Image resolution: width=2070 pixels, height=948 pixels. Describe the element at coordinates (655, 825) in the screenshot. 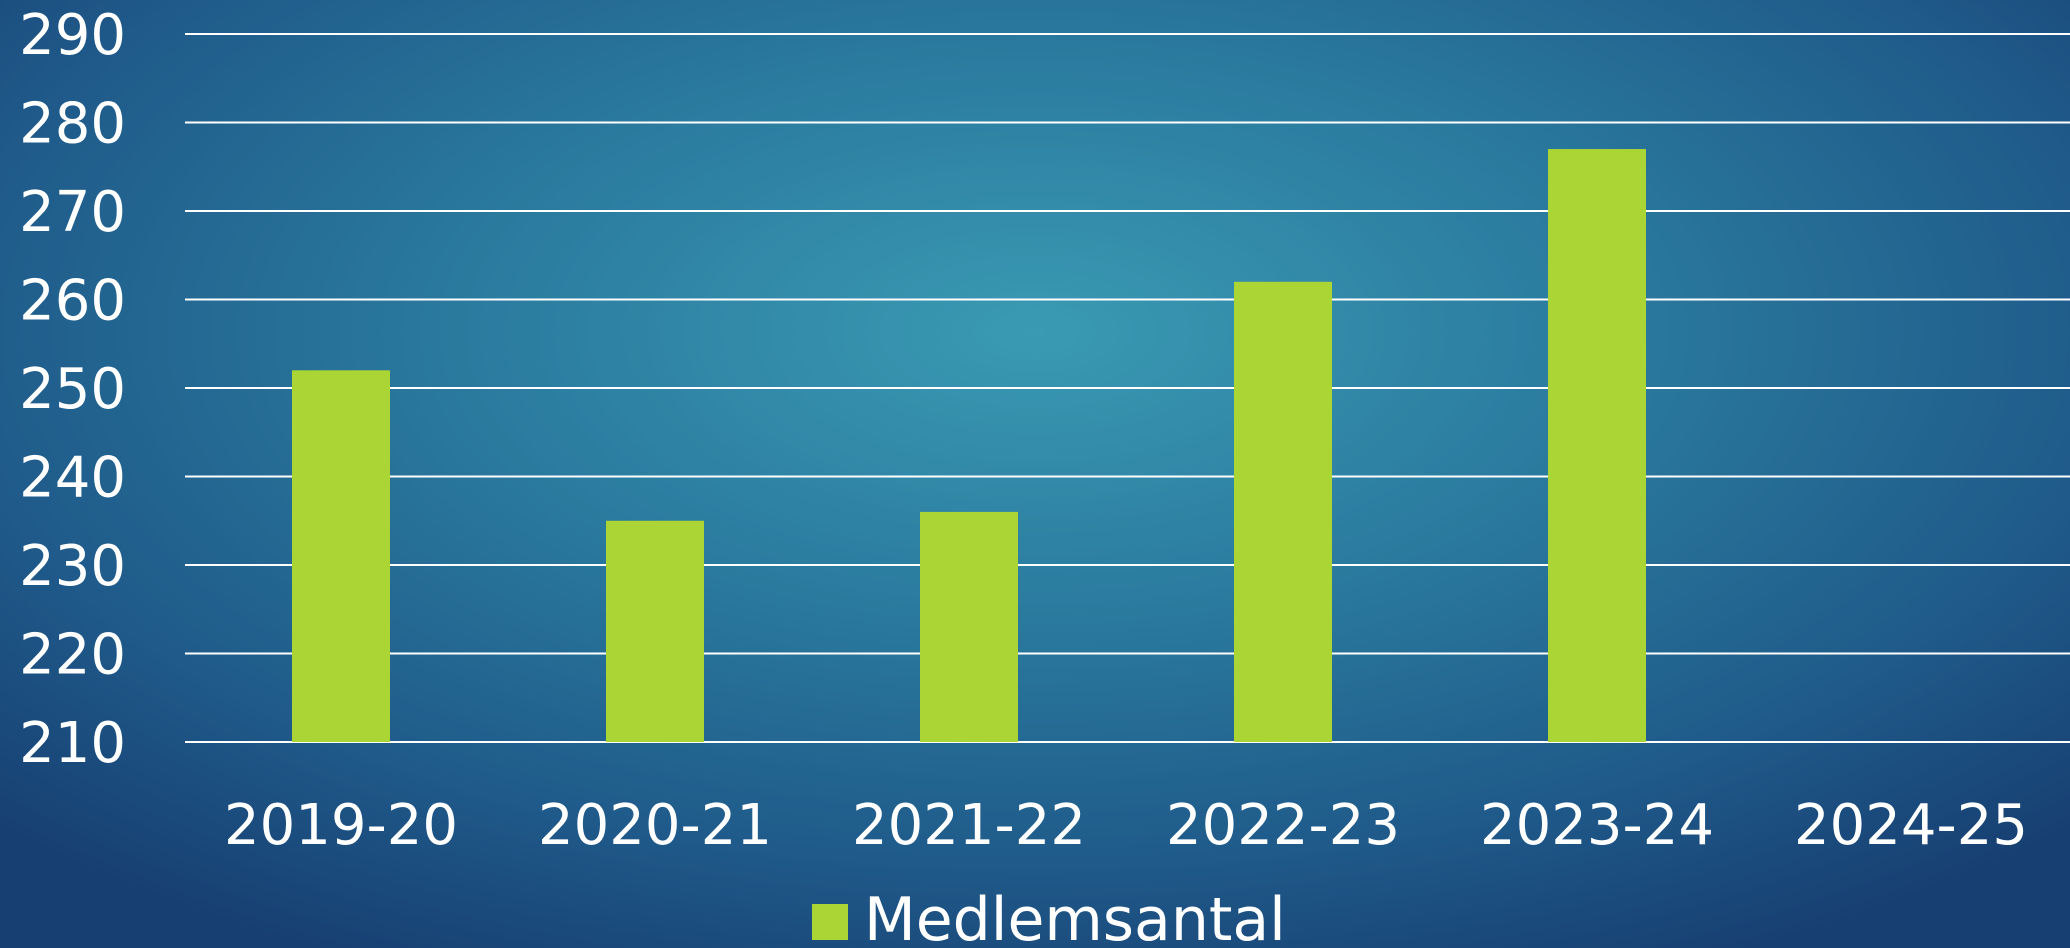

I see `x-tick-label: 2020-21` at that location.